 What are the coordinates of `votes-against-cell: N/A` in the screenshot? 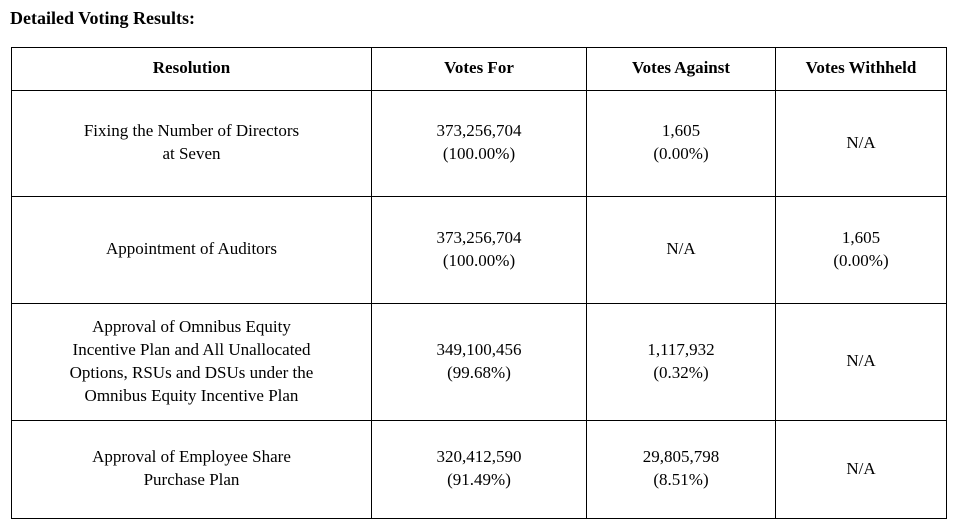 It's located at (681, 249).